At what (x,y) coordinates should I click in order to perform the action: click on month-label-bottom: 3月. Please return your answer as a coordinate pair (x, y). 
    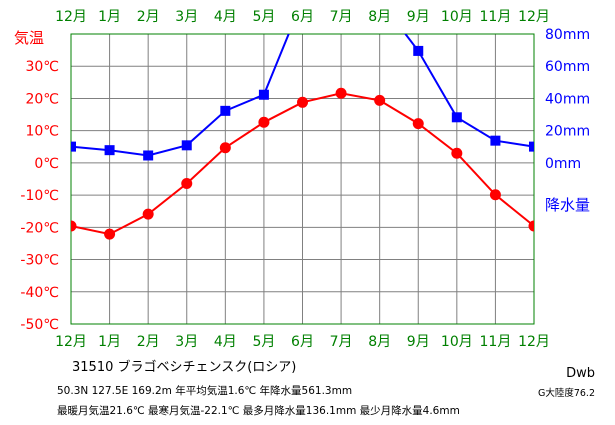
    Looking at the image, I should click on (186, 342).